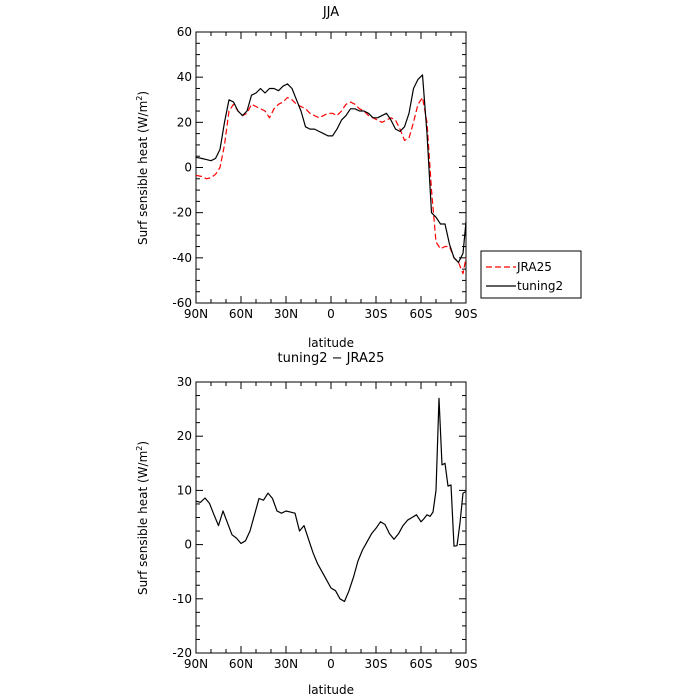 This screenshot has width=700, height=700. Describe the element at coordinates (331, 343) in the screenshot. I see `top-xlabel: latitude` at that location.